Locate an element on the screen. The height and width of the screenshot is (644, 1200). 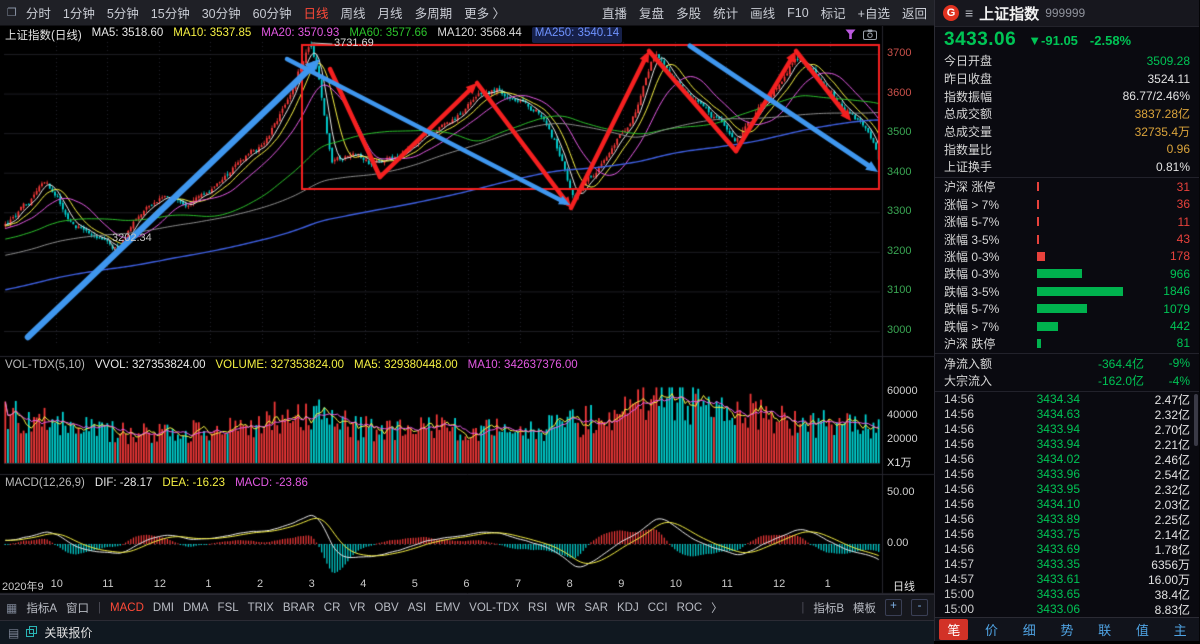
indicator-more-arrow: 〉 is located at coordinates (717, 608).